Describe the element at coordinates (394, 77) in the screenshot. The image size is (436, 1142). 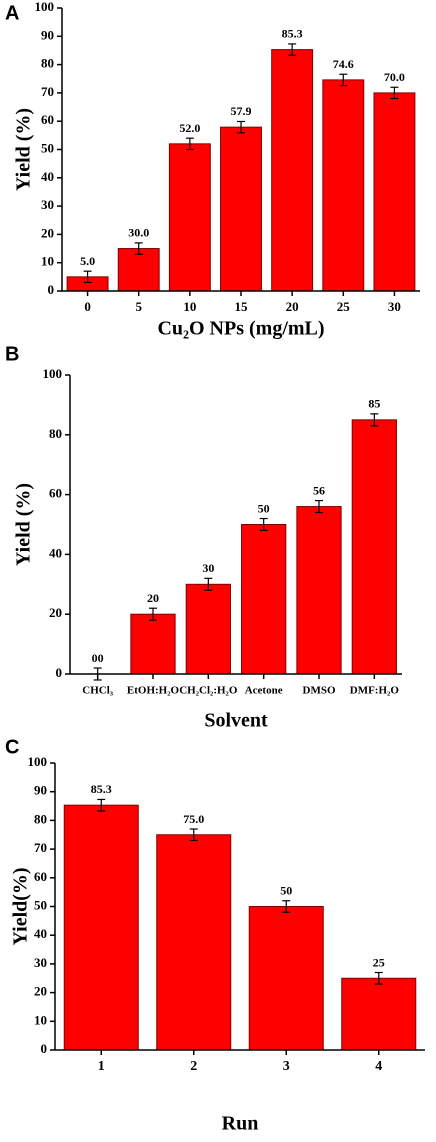
I see `value-label: 70.0` at that location.